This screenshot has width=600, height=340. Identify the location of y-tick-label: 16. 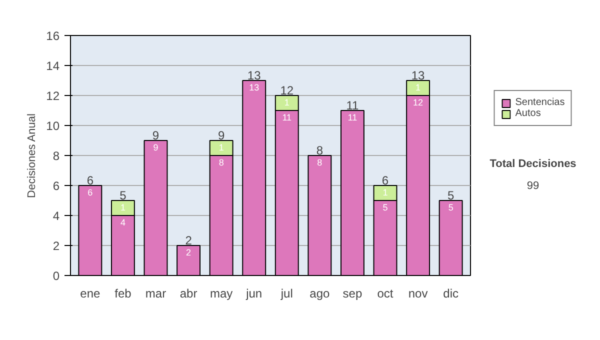
(53, 36).